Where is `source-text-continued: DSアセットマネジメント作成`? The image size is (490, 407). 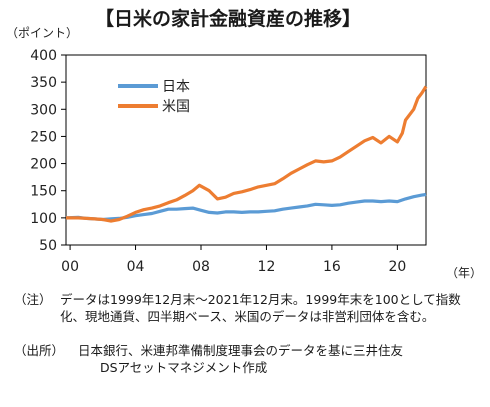
source-text-continued: DSアセットマネジメント作成 is located at coordinates (184, 367).